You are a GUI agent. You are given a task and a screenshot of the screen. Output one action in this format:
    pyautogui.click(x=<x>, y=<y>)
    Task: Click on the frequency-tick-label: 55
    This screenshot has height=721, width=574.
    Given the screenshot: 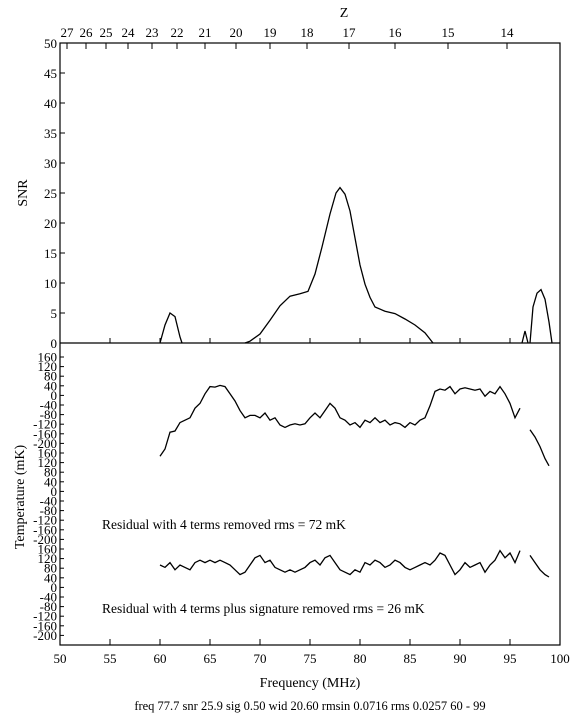 What is the action you would take?
    pyautogui.click(x=110, y=658)
    